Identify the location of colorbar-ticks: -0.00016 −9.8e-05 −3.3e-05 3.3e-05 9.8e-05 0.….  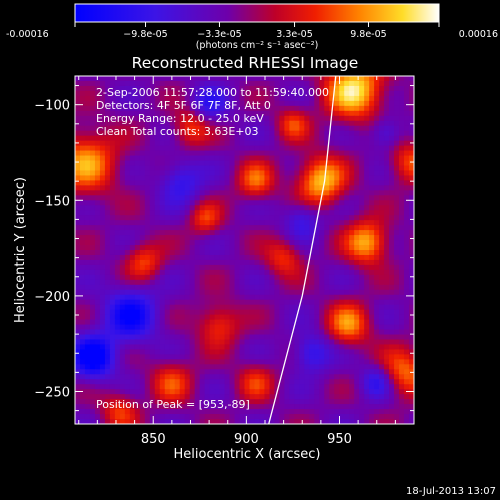
(252, 31).